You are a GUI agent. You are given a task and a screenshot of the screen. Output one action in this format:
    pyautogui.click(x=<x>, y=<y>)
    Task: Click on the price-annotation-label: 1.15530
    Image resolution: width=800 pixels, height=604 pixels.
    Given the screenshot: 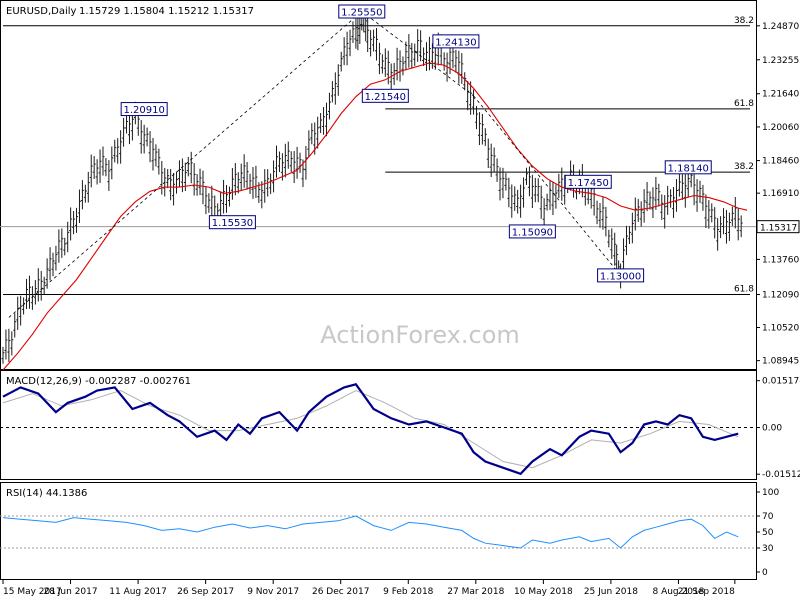 What is the action you would take?
    pyautogui.click(x=232, y=223)
    